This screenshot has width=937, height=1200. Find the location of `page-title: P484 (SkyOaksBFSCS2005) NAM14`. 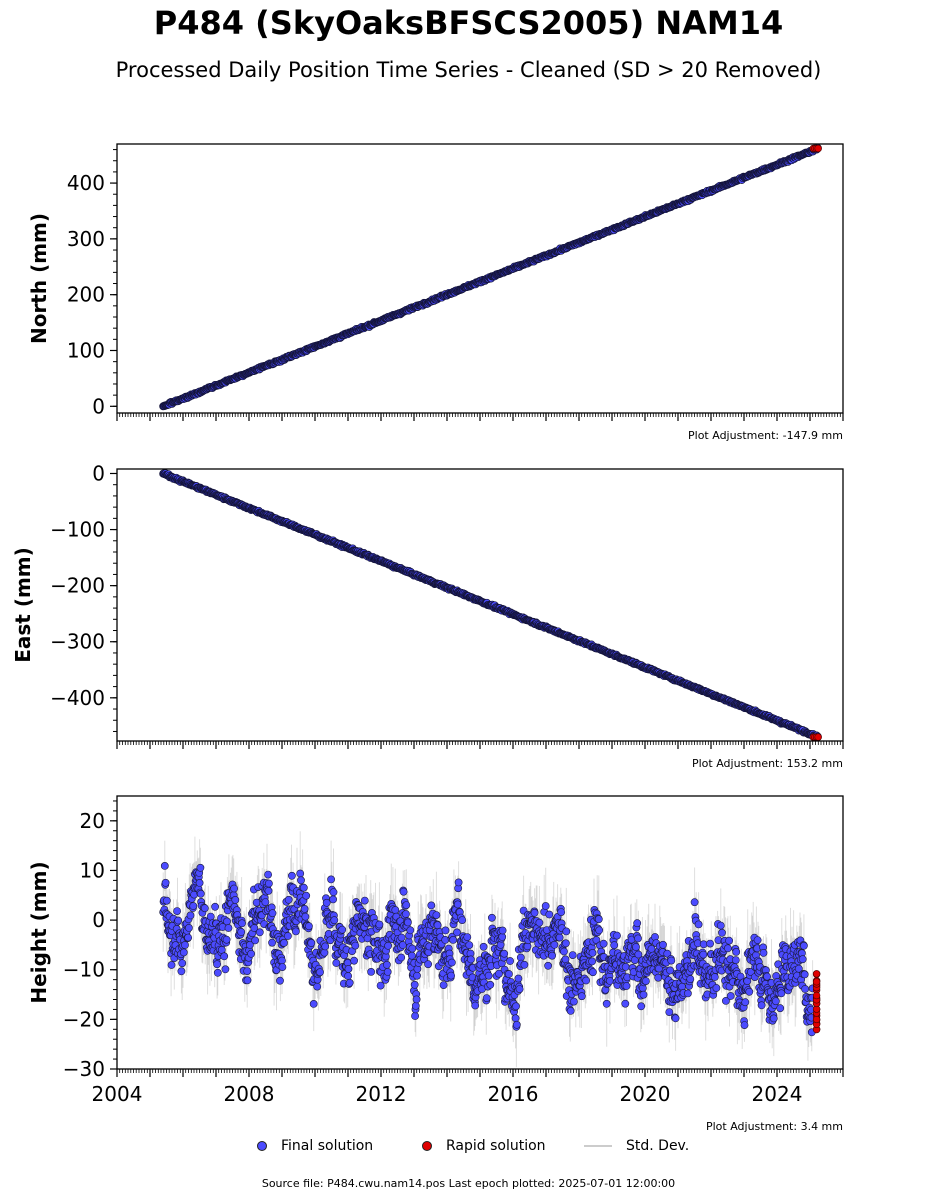

page-title: P484 (SkyOaksBFSCS2005) NAM14 is located at coordinates (468, 23).